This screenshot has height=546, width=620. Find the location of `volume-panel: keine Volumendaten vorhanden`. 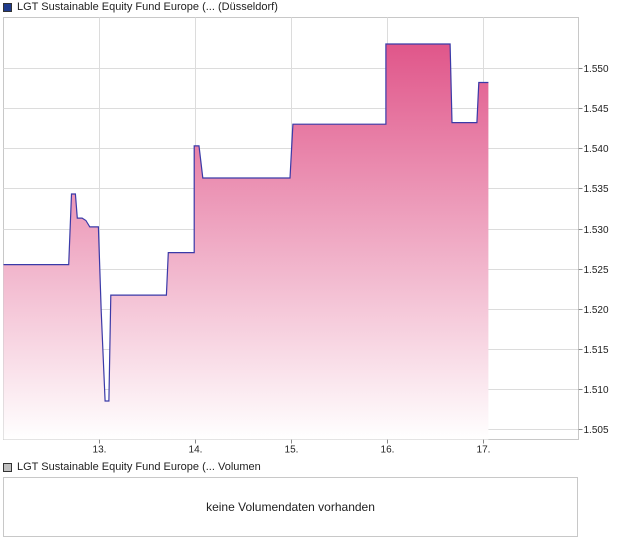

volume-panel: keine Volumendaten vorhanden is located at coordinates (290, 507).